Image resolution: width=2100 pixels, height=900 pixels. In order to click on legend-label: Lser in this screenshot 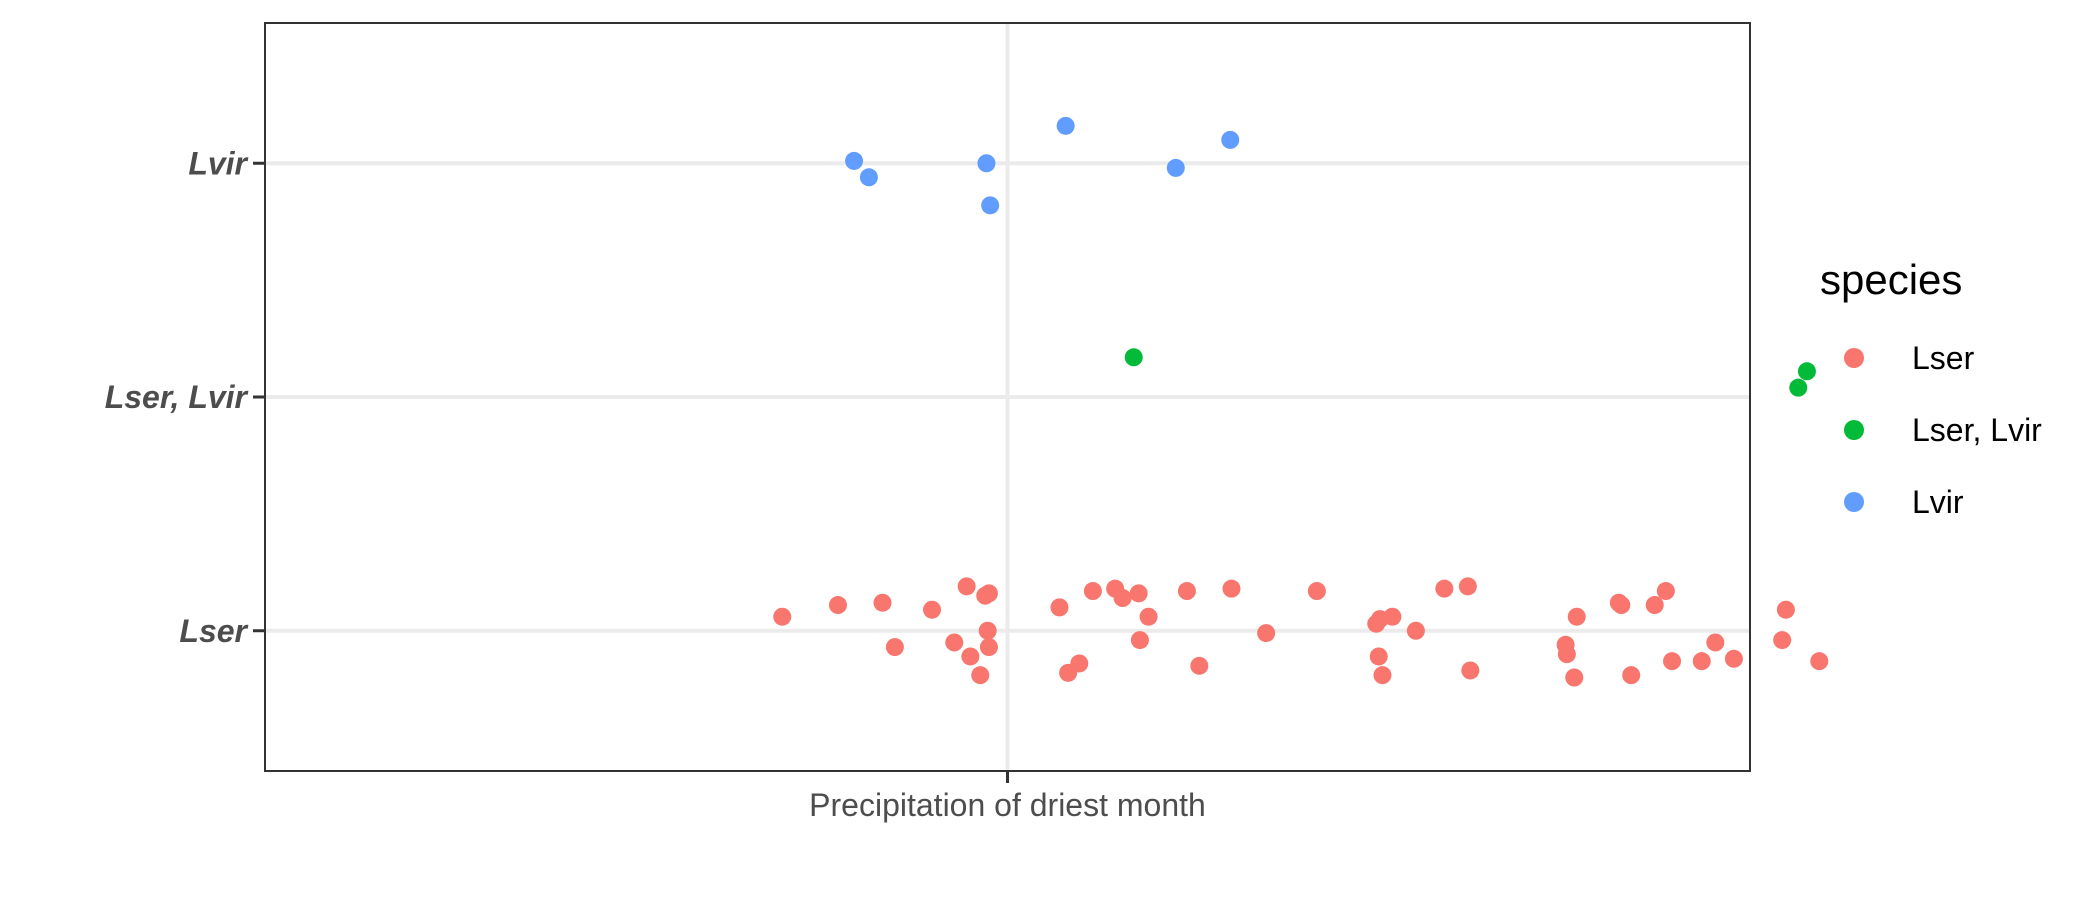, I will do `click(1943, 358)`.